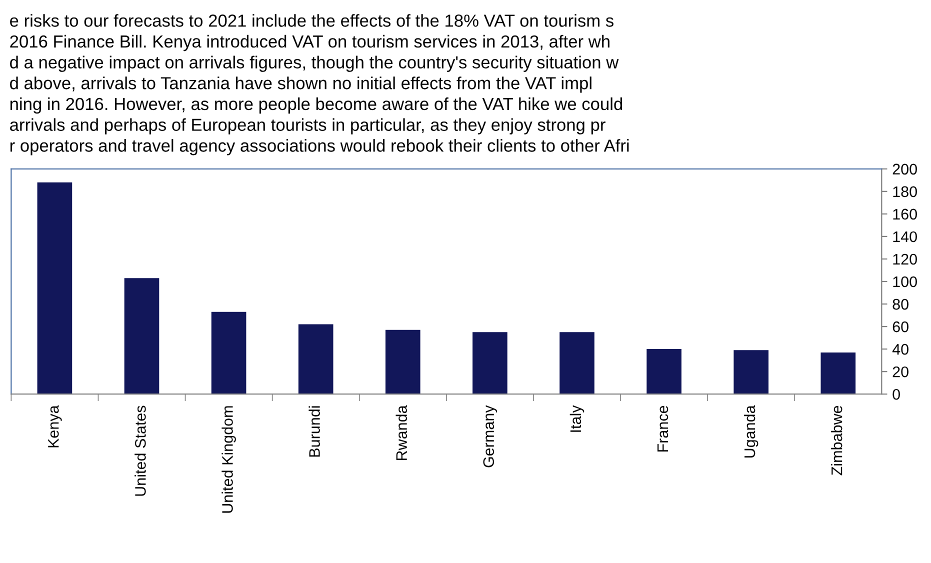 This screenshot has height=563, width=931. What do you see at coordinates (229, 459) in the screenshot?
I see `x-tick-label: United Kingdom` at bounding box center [229, 459].